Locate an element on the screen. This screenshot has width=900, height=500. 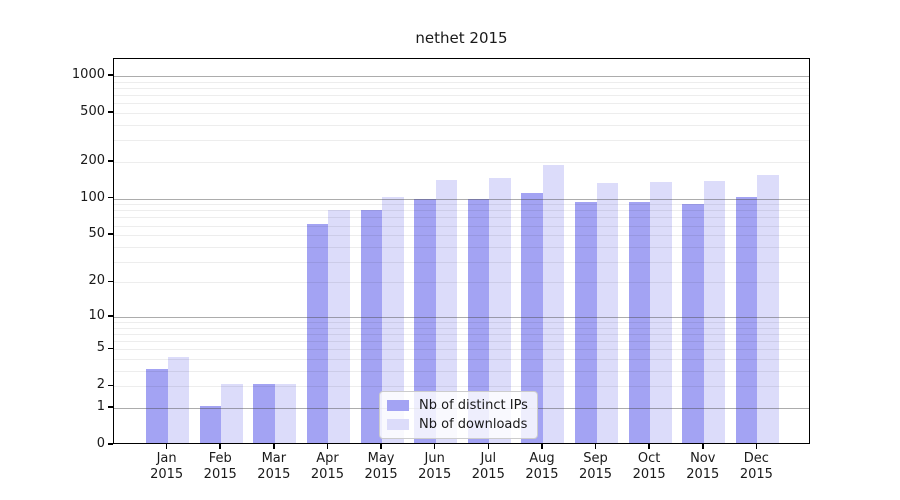
legend-swatch-downloads is located at coordinates (398, 424).